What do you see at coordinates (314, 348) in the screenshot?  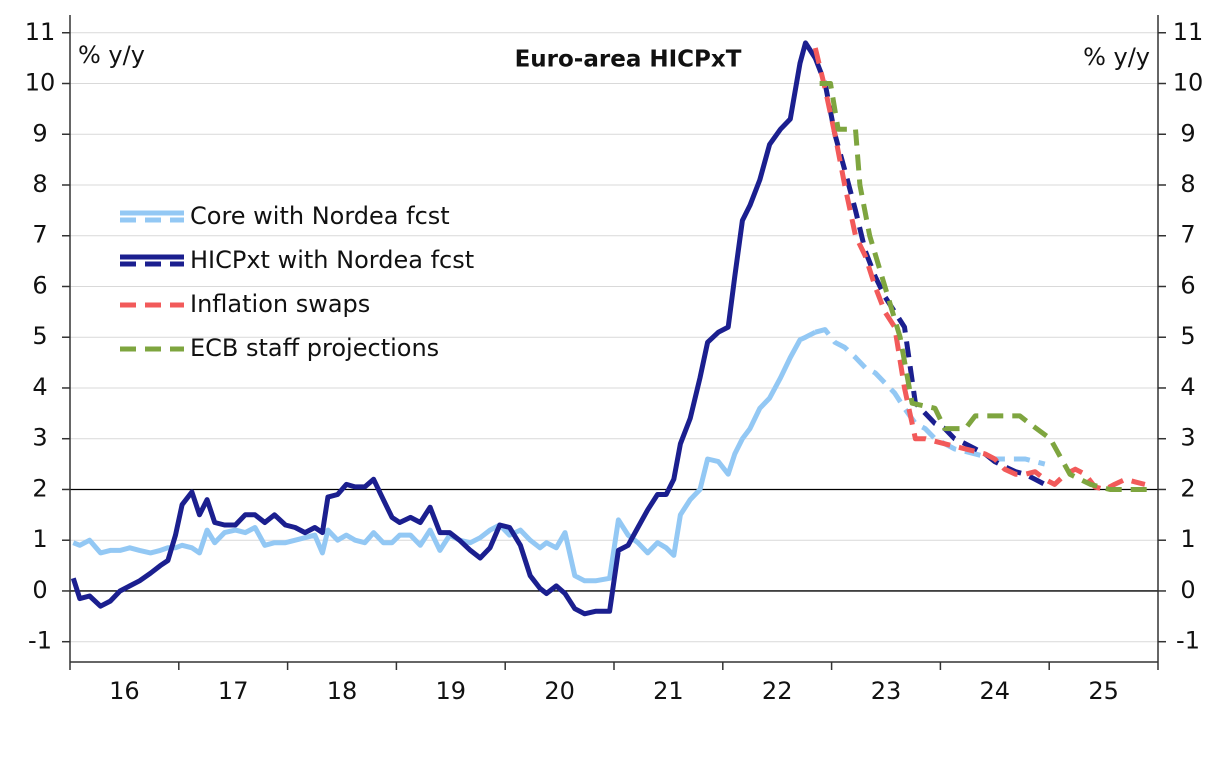 I see `legend-label: ECB staff projections` at bounding box center [314, 348].